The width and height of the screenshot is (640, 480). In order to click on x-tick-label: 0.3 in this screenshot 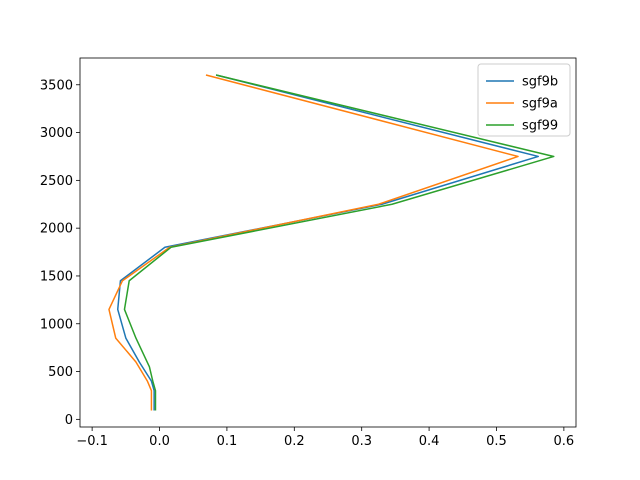, I will do `click(361, 441)`.